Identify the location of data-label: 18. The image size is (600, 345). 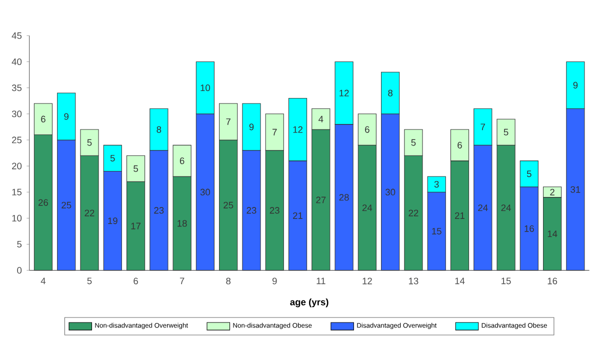
(182, 223).